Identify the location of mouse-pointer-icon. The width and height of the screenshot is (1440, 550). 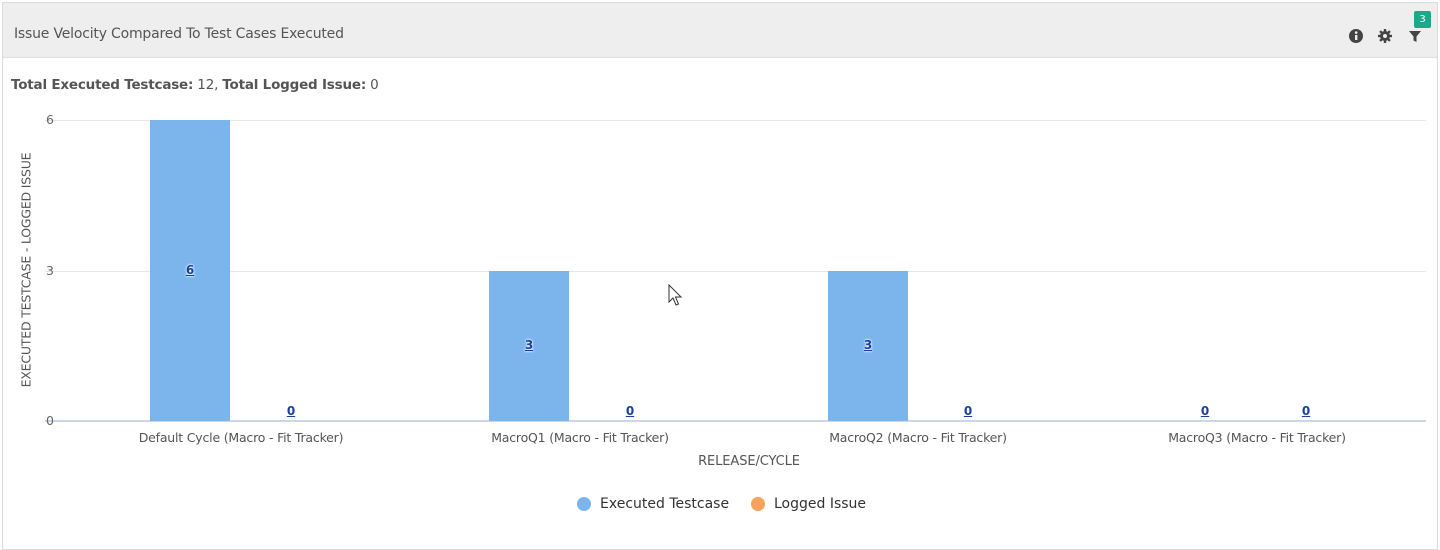
(675, 295).